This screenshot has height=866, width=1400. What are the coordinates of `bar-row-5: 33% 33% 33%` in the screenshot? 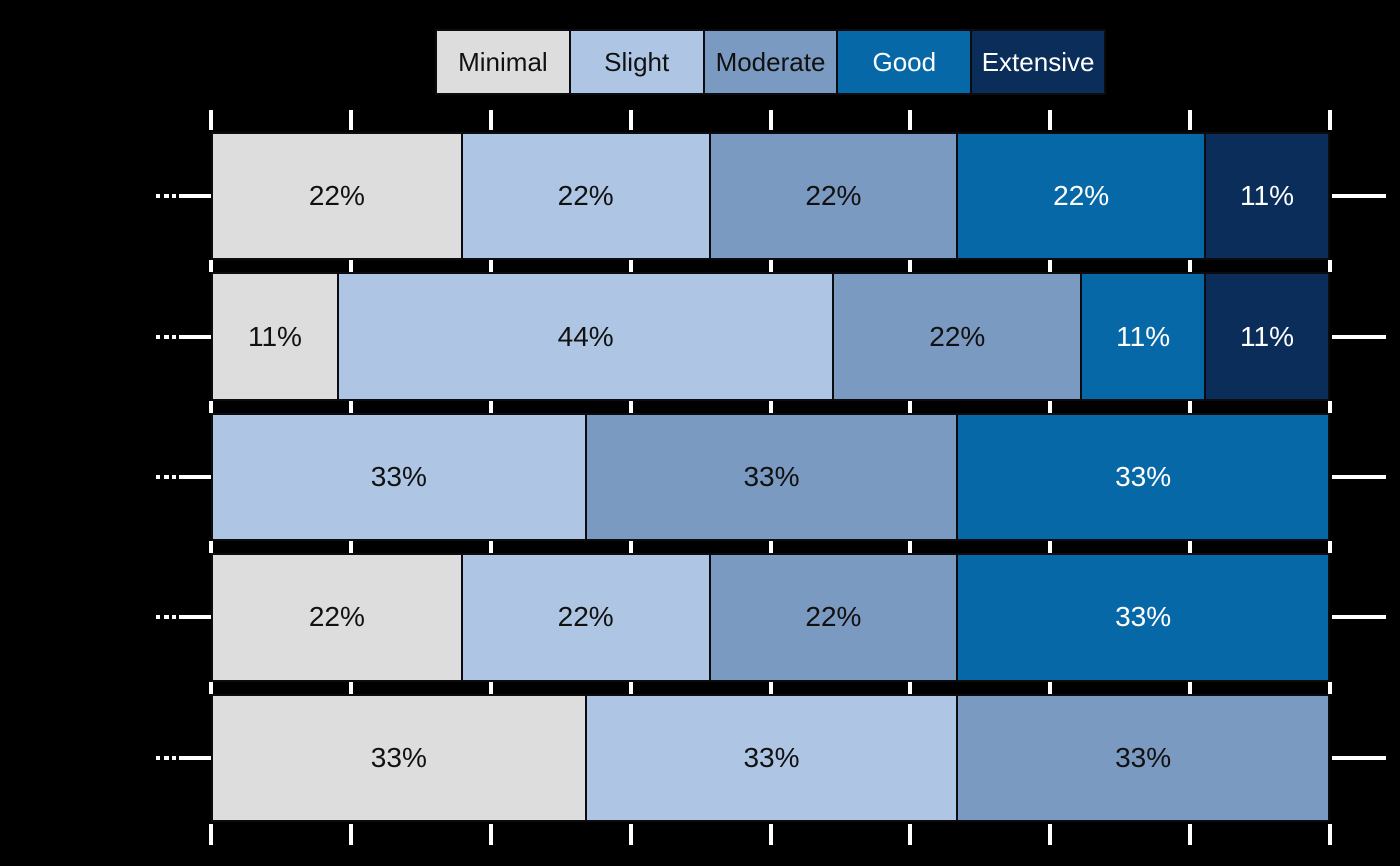 It's located at (770, 757).